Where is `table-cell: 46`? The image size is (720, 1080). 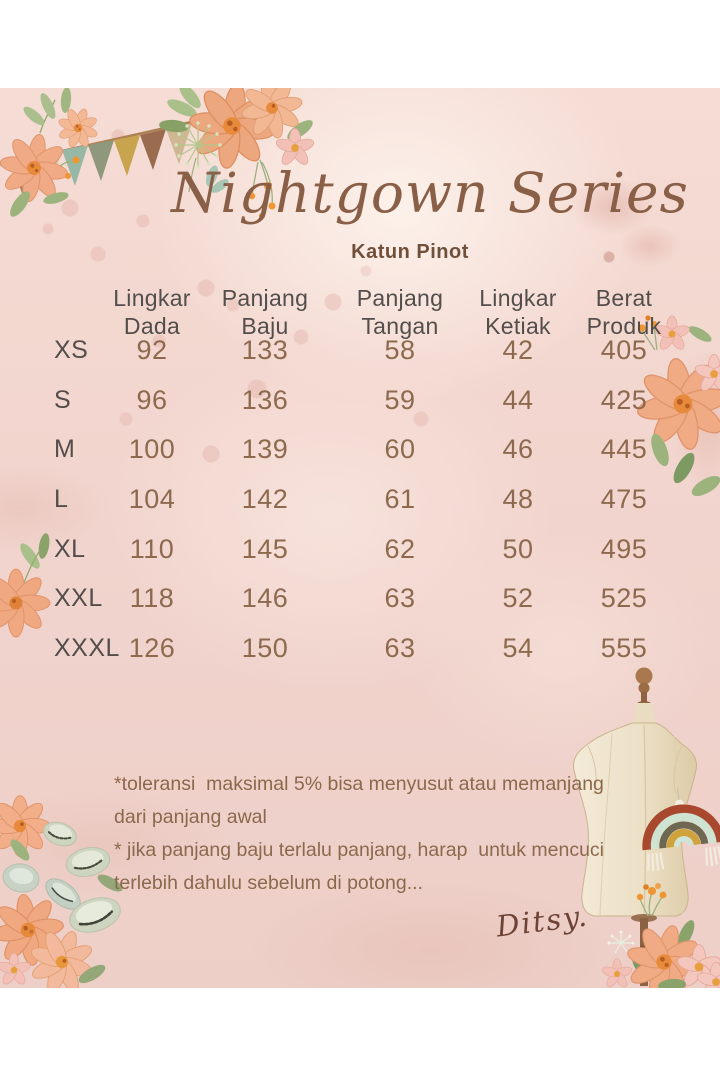
table-cell: 46 is located at coordinates (518, 449).